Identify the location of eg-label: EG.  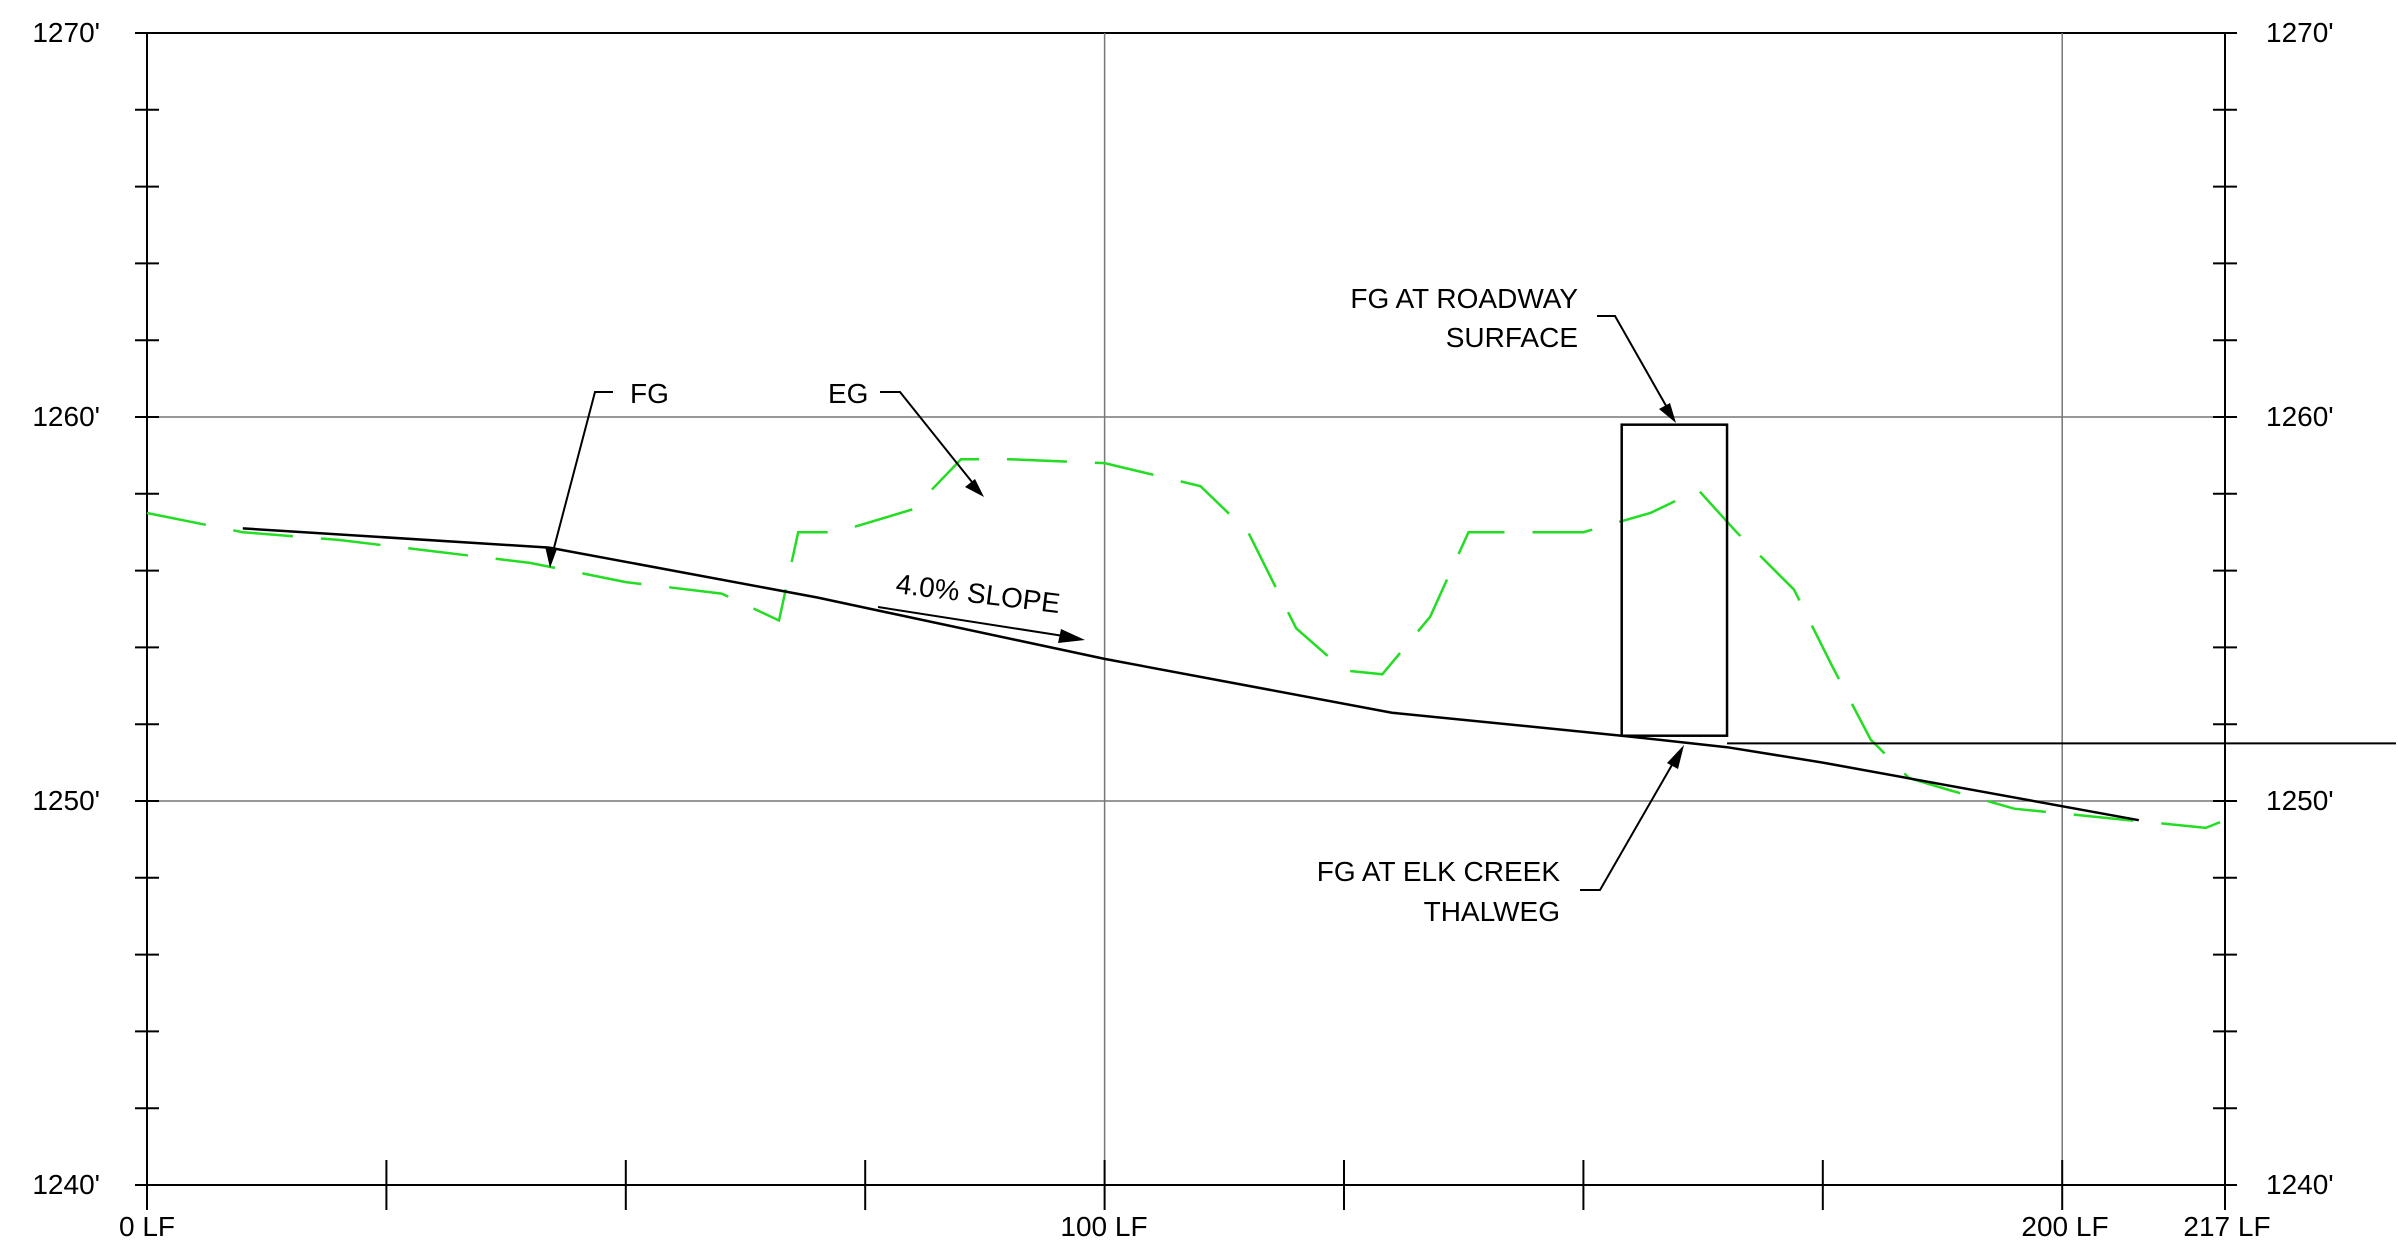
(848, 393).